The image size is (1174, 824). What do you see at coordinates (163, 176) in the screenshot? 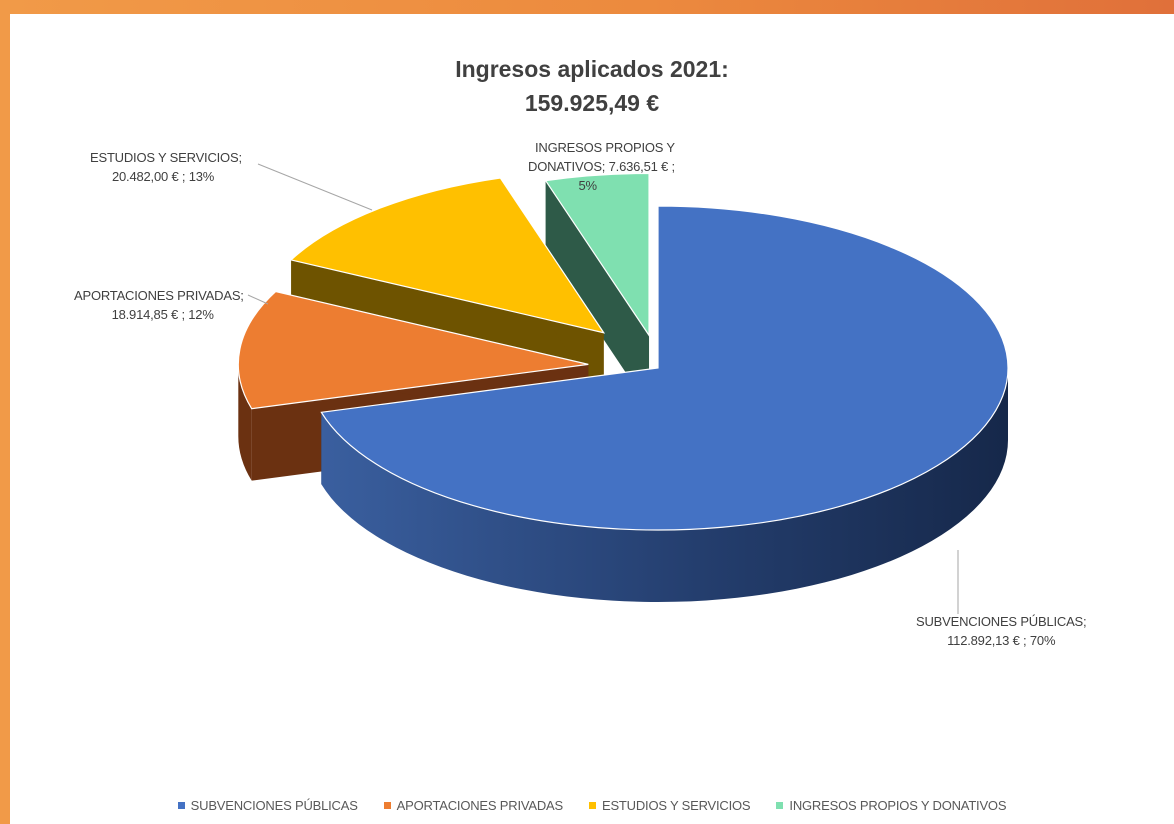
I see `label-estudios-value: 20.482,00 € ; 13%` at bounding box center [163, 176].